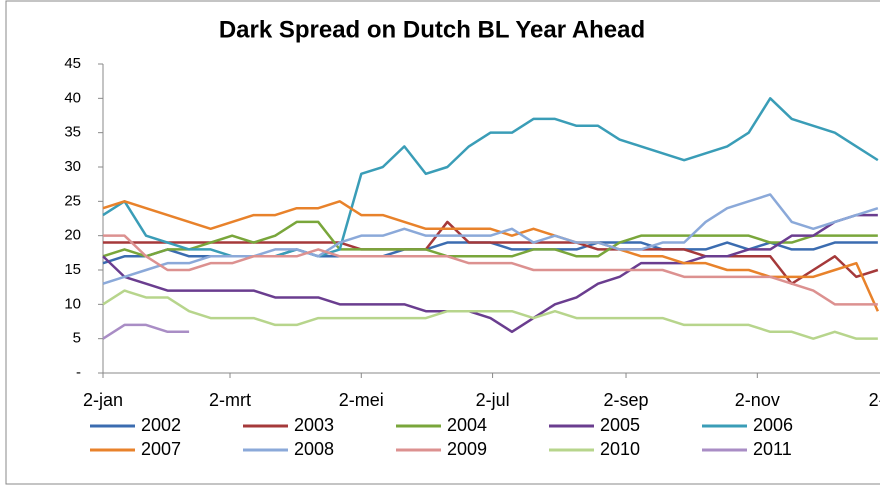 Image resolution: width=880 pixels, height=485 pixels. Describe the element at coordinates (72, 269) in the screenshot. I see `y-tick-label: 15` at that location.